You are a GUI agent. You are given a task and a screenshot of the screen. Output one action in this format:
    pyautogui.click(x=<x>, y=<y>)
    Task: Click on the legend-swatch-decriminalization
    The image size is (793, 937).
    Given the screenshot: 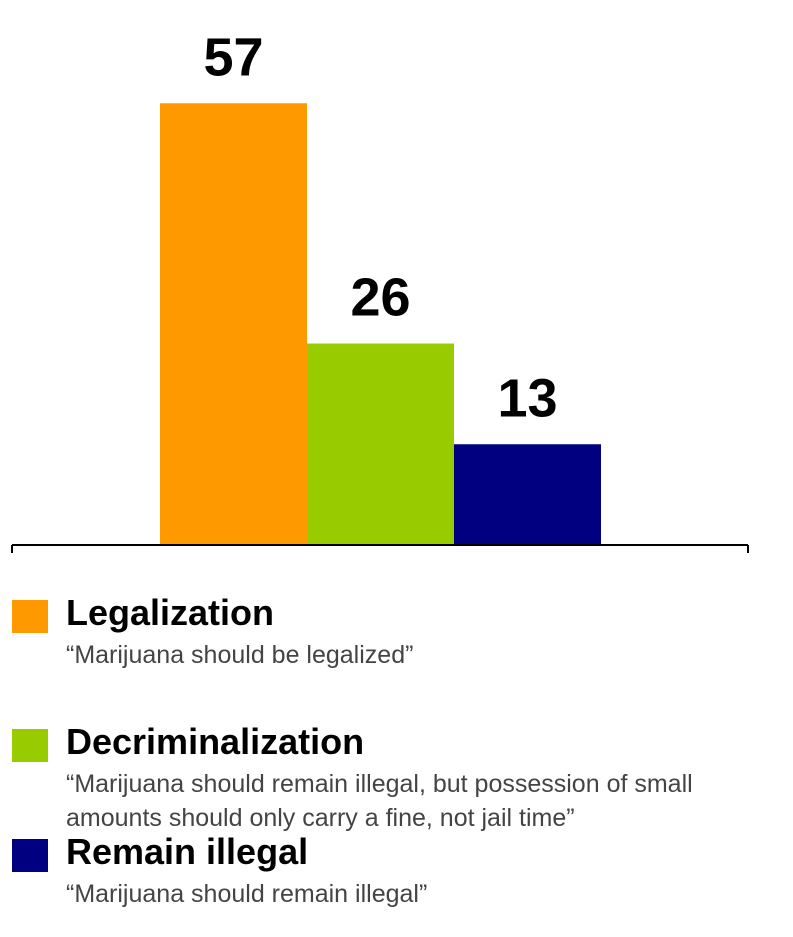 What is the action you would take?
    pyautogui.click(x=30, y=745)
    